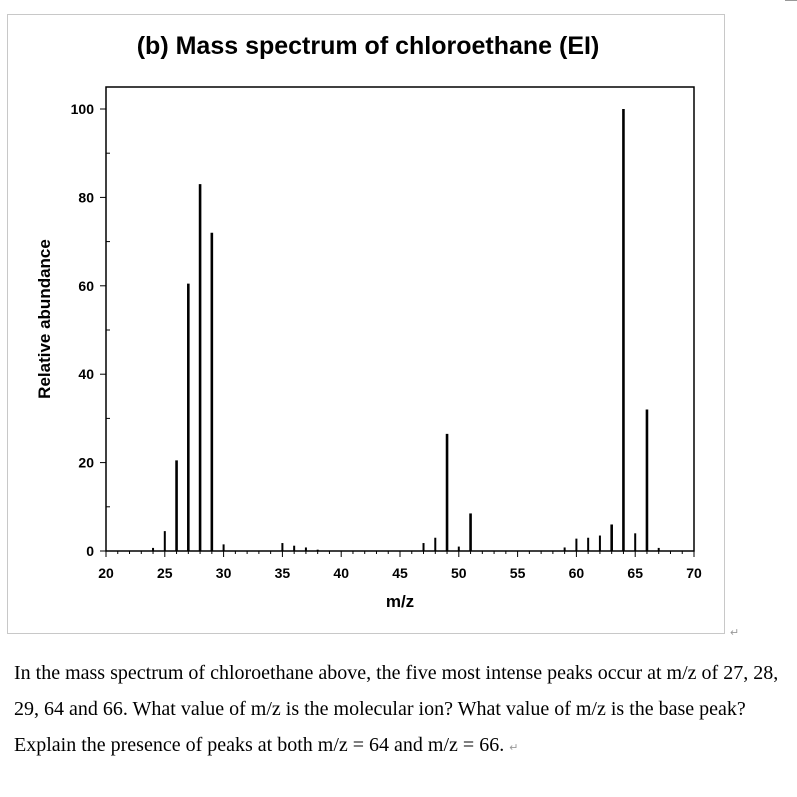 Image resolution: width=797 pixels, height=797 pixels. Describe the element at coordinates (791, 0) in the screenshot. I see `corner-mark` at that location.